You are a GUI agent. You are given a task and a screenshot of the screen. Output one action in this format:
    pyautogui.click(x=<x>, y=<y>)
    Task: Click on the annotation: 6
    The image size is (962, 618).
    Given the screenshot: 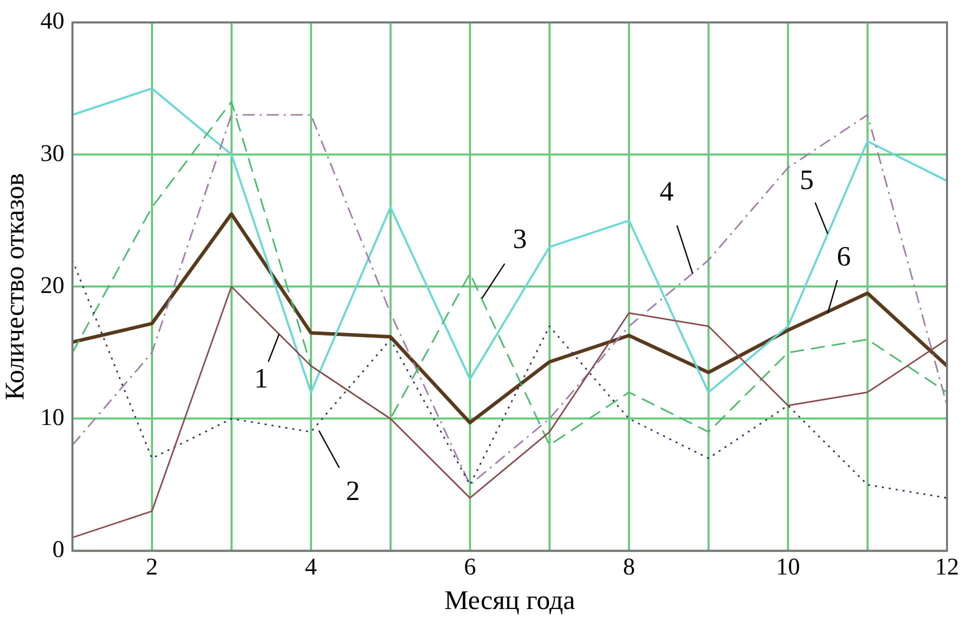 What is the action you would take?
    pyautogui.click(x=843, y=256)
    